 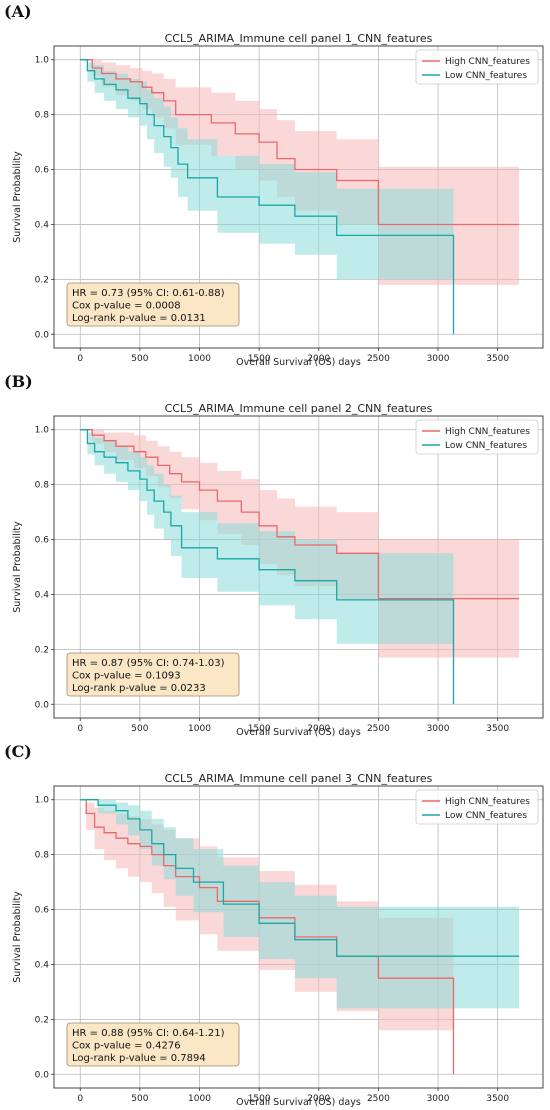 I want to click on stats-line: Log-rank p-value = 0.0233, so click(x=139, y=688).